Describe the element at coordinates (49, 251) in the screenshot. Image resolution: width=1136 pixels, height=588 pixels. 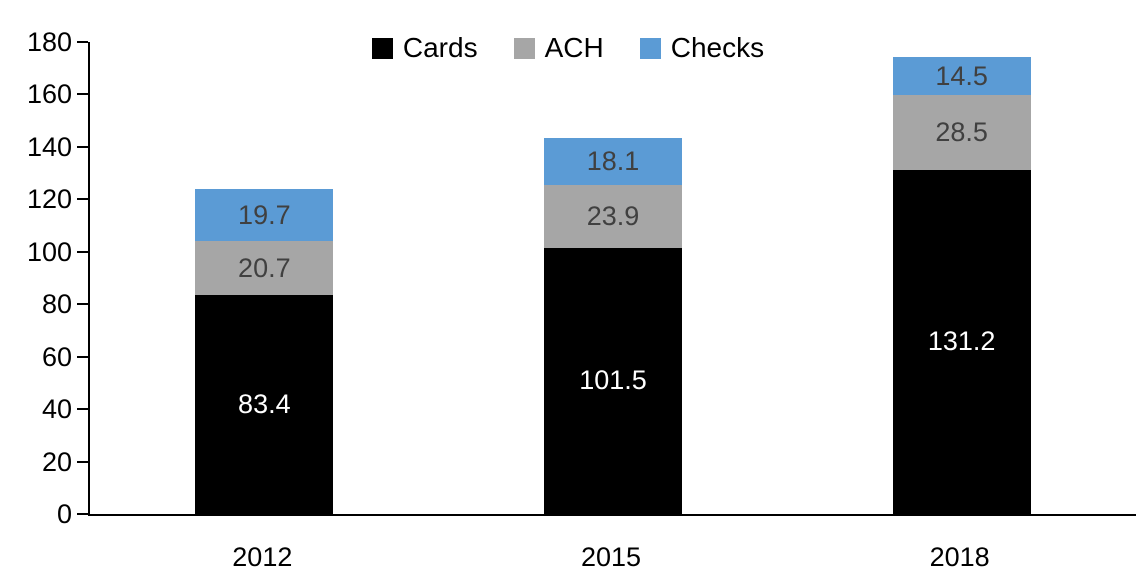
I see `y-axis-tick-label: 100` at that location.